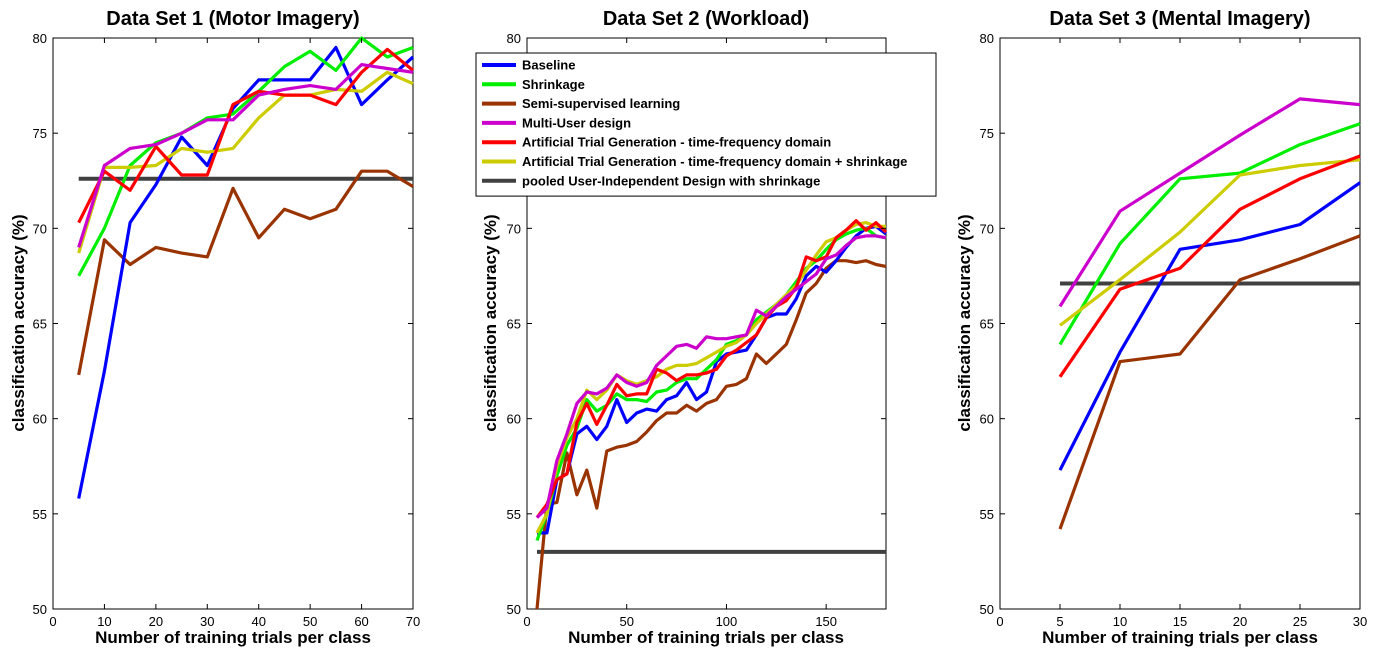 The image size is (1382, 652). I want to click on x-tick-label: 70, so click(413, 621).